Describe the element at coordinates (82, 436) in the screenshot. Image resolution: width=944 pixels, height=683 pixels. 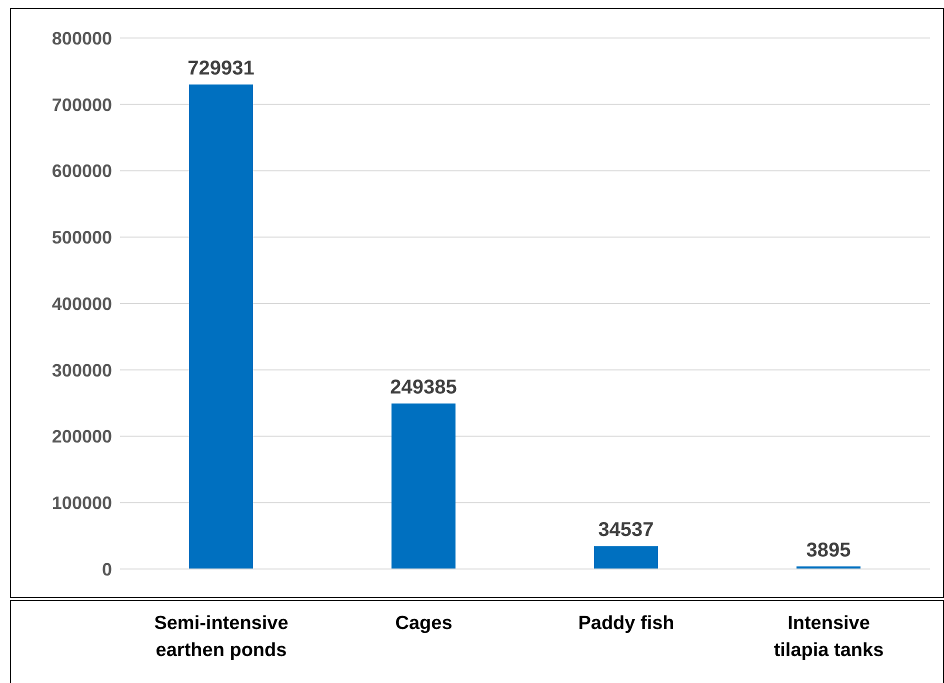
I see `y-tick-label: 200000` at that location.